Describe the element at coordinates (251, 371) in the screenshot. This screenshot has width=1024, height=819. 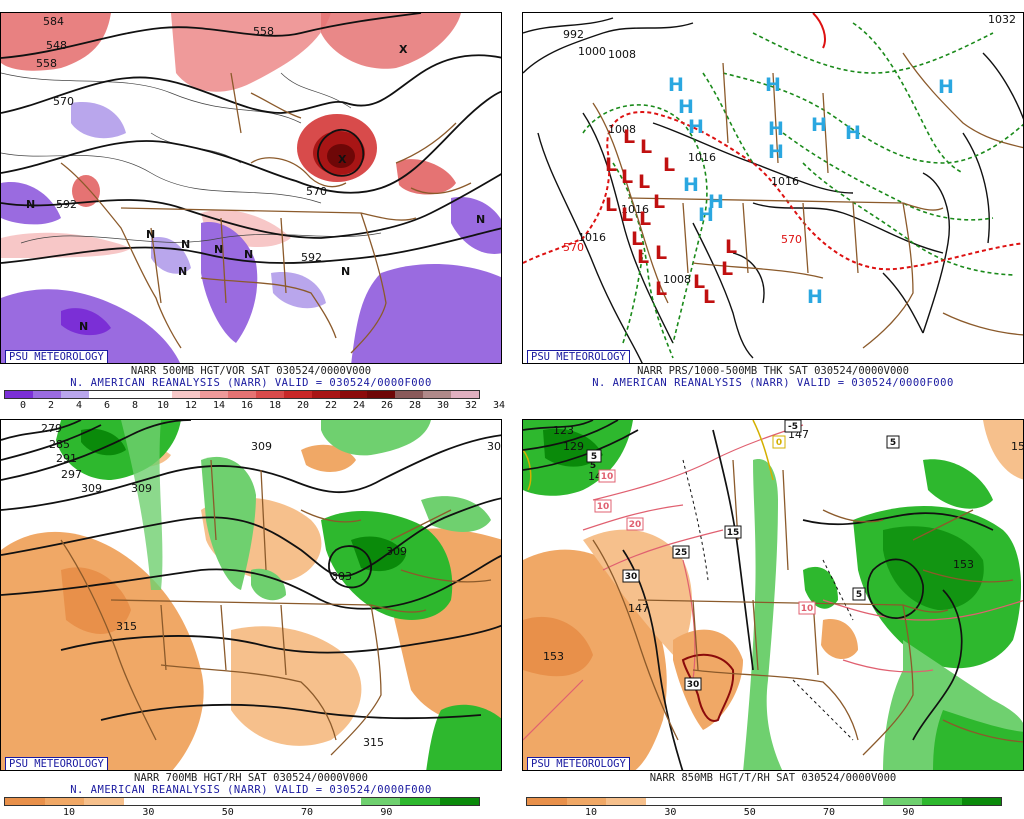
I see `map-title: NARR 500MB HGT/VOR SAT 030524/0000V000` at that location.